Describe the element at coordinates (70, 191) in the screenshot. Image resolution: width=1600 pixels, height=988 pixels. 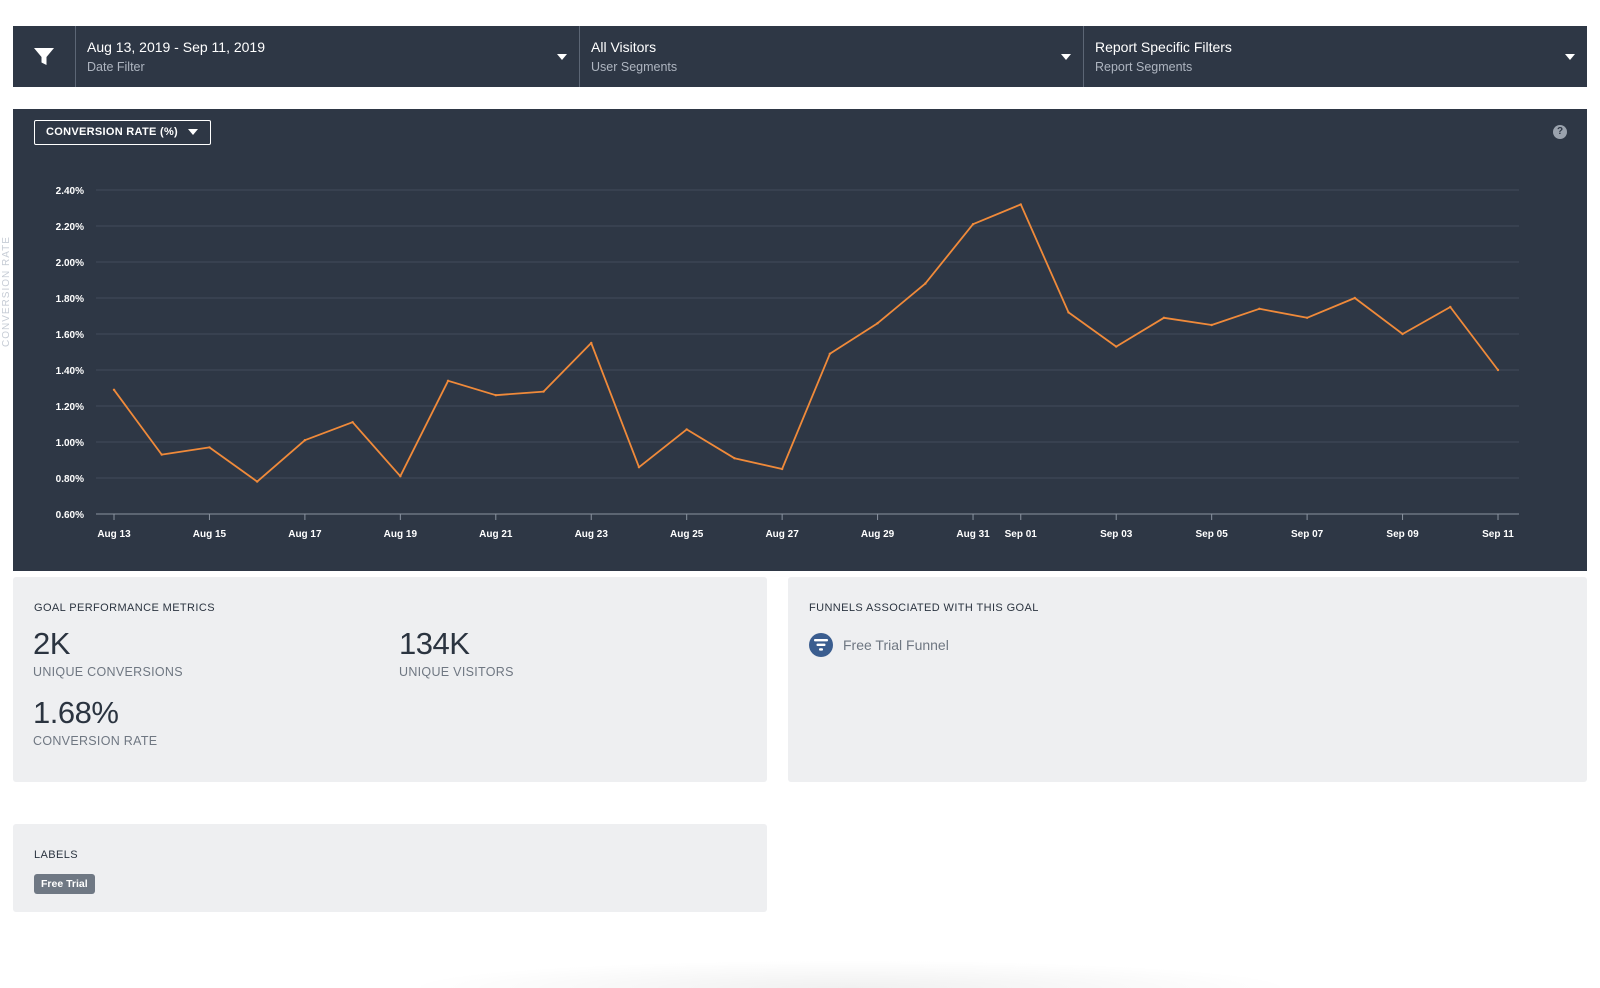
I see `y-tick-label: 2.40%` at that location.